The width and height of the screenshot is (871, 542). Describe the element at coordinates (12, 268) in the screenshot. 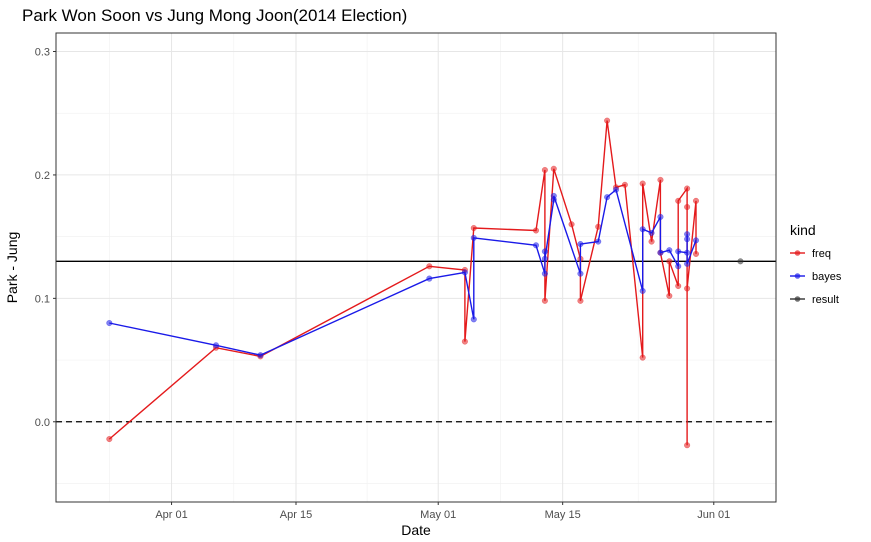

I see `y-axis-label: Park - Jung` at that location.